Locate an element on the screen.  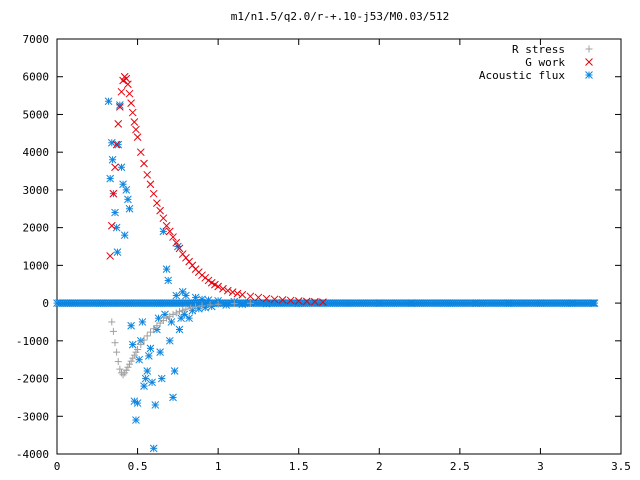
y-tick-label: 4000 is located at coordinates (36, 152).